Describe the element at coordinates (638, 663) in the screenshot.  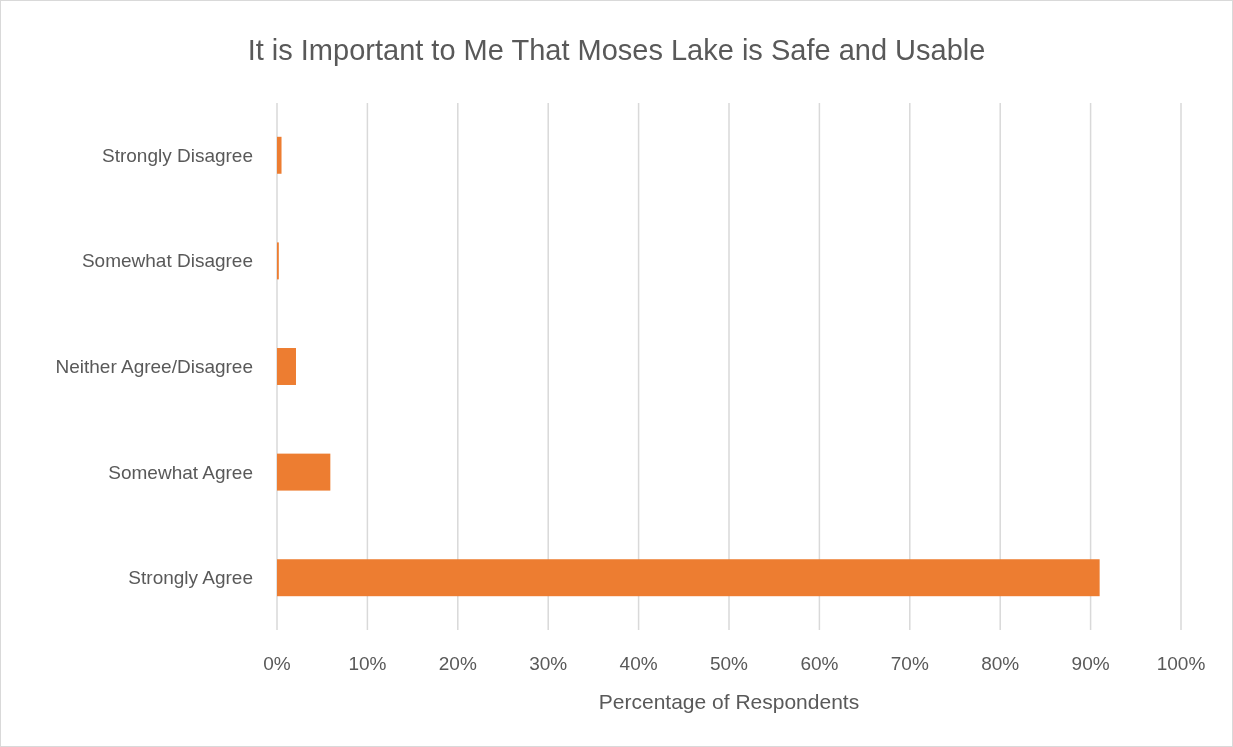
I see `x-tick-label: 40%` at that location.